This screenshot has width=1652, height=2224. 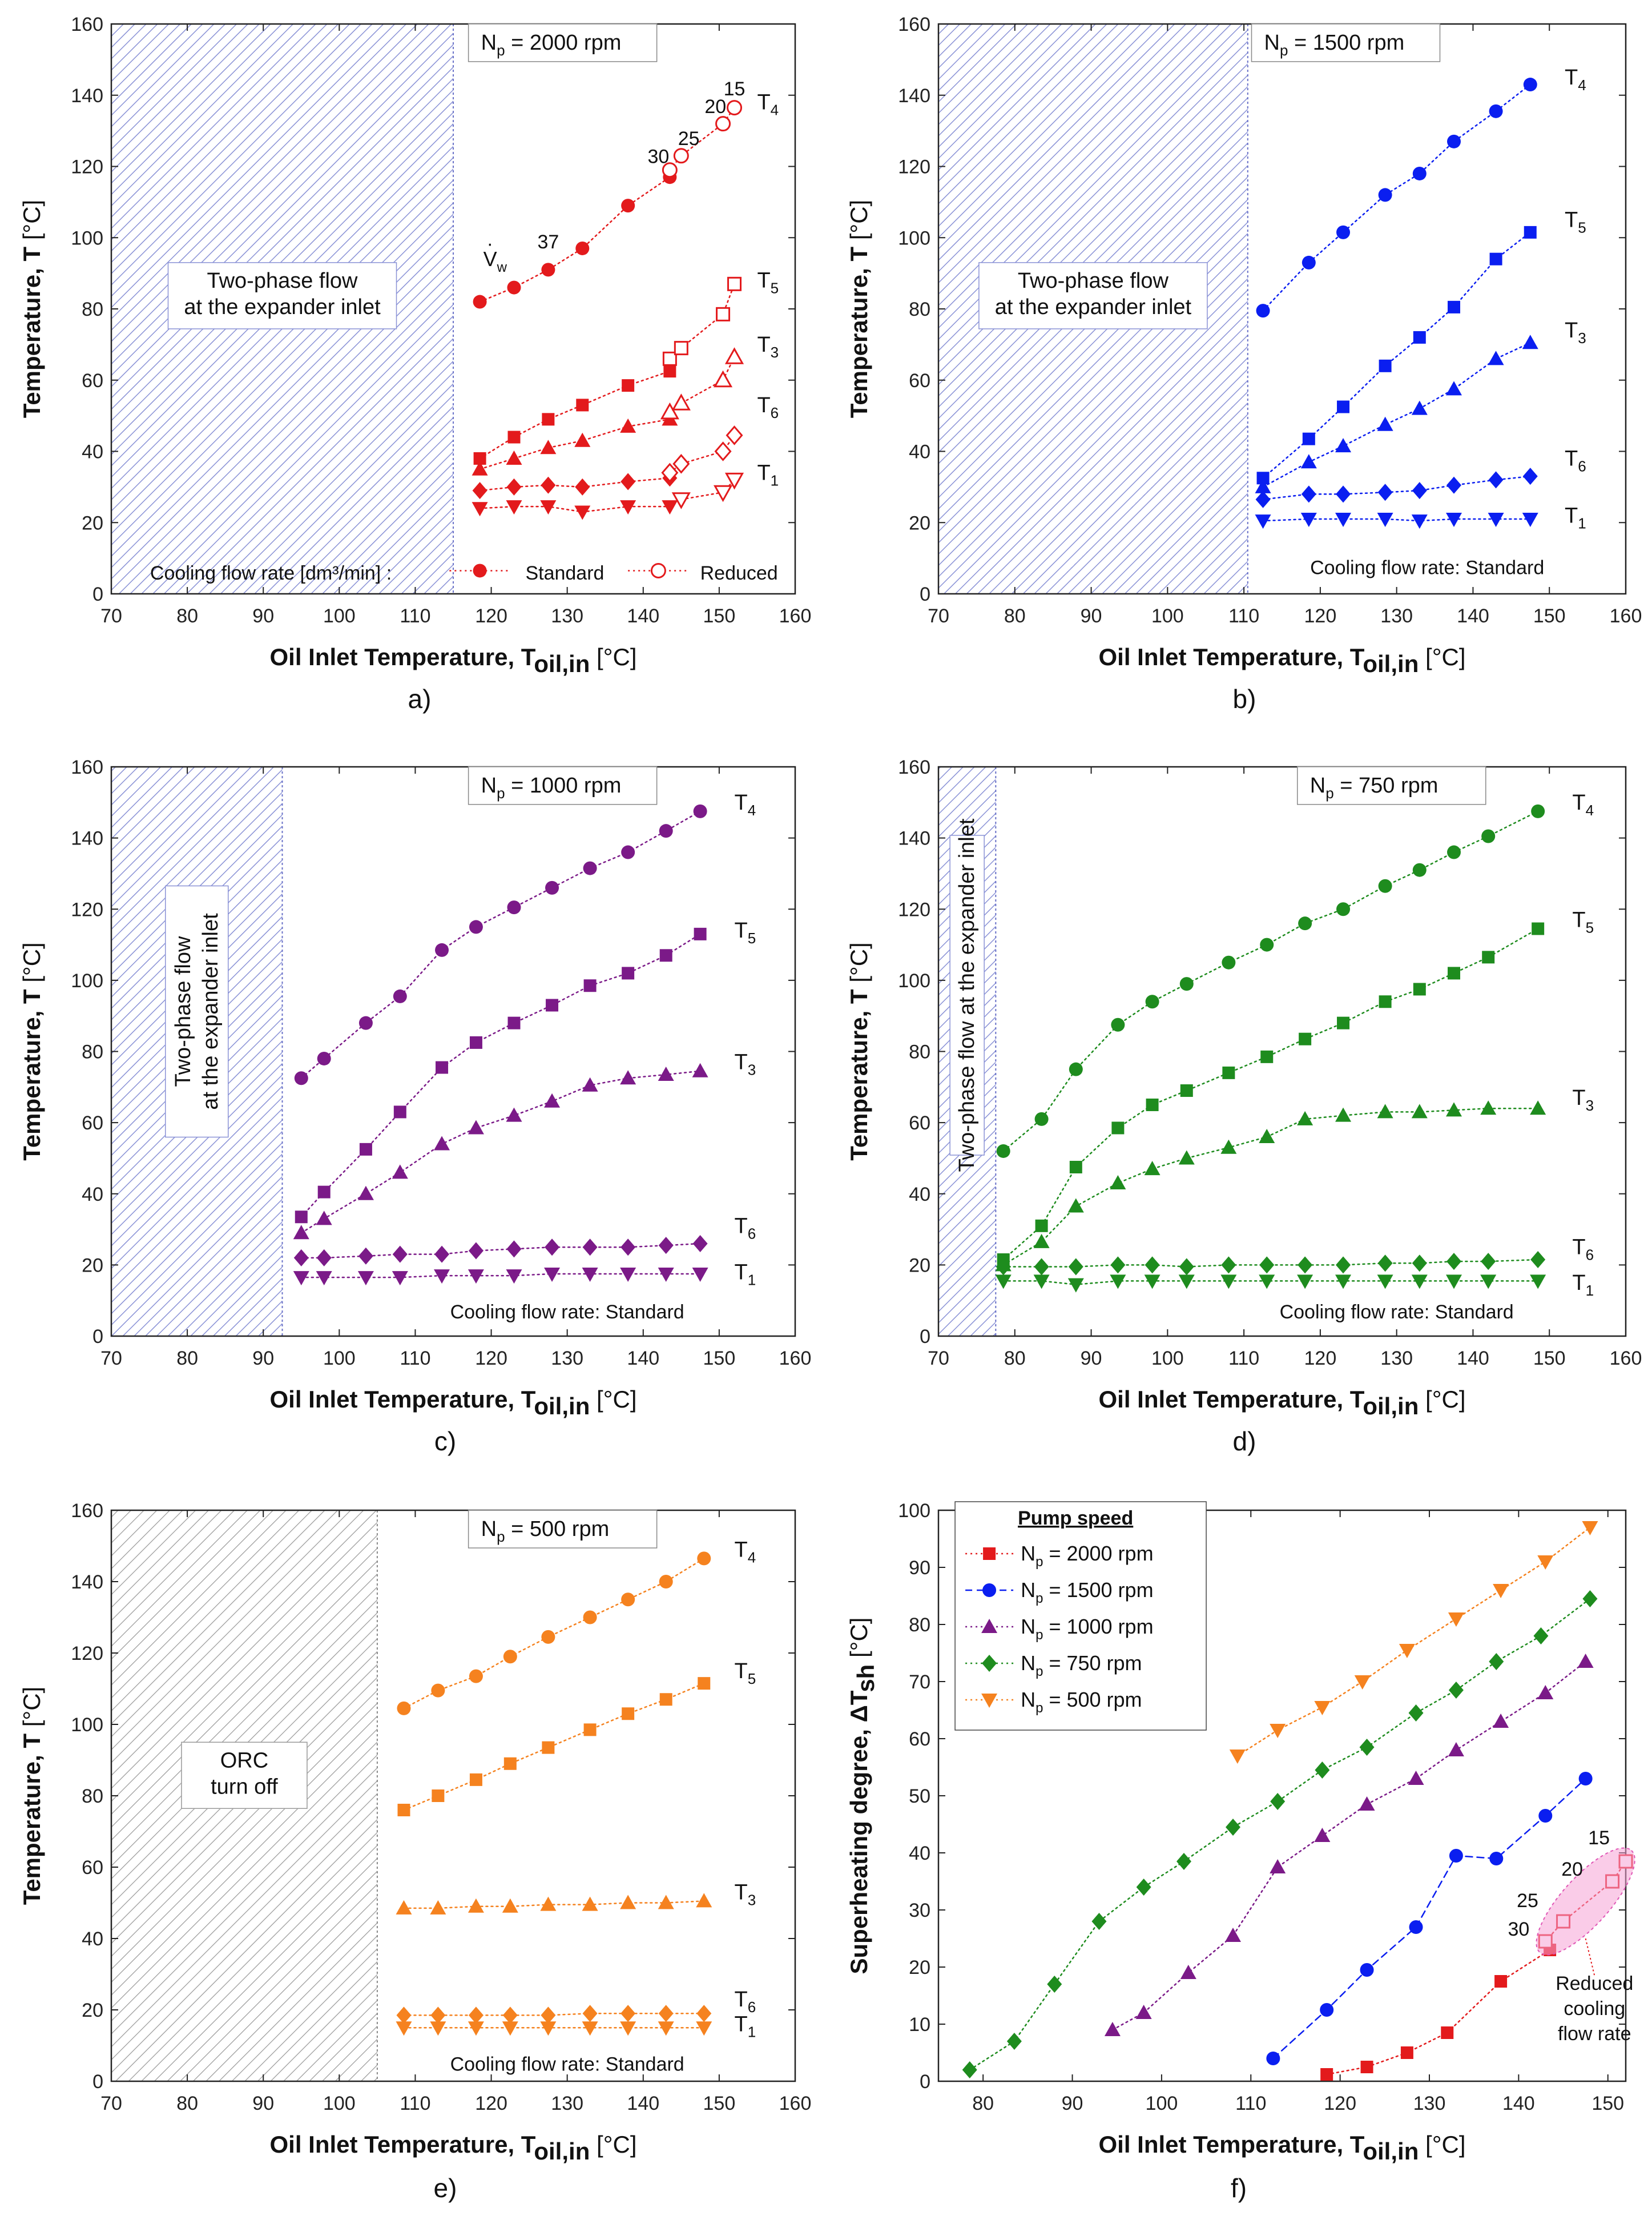 I want to click on series-label-t1: T1, so click(x=1583, y=1285).